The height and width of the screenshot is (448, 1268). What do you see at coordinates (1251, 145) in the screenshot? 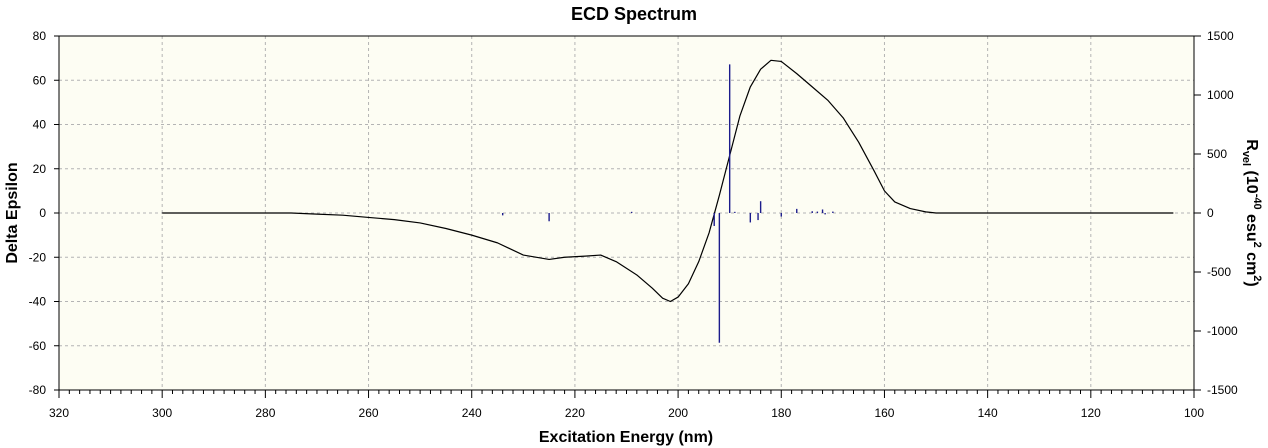
I see `y2-title-base: R` at bounding box center [1251, 145].